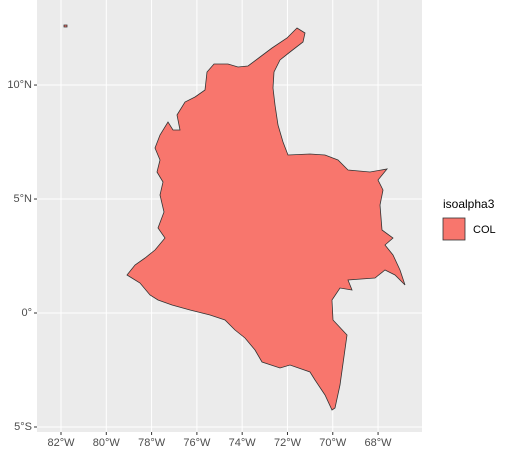 The width and height of the screenshot is (508, 451). Describe the element at coordinates (197, 443) in the screenshot. I see `x-tick-label: 76°W` at that location.